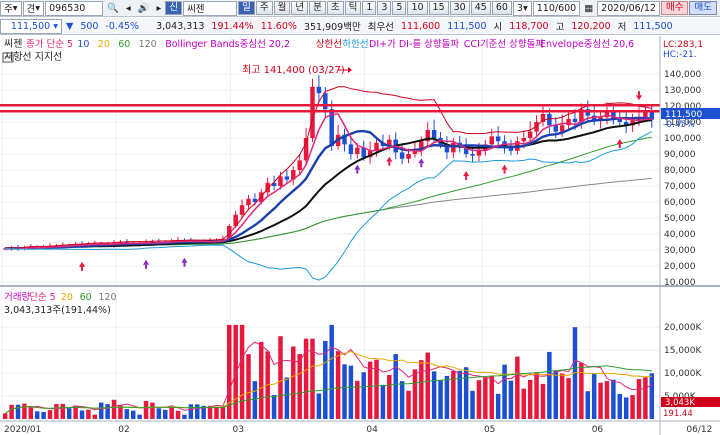  I want to click on interval-value: 3, so click(519, 8).